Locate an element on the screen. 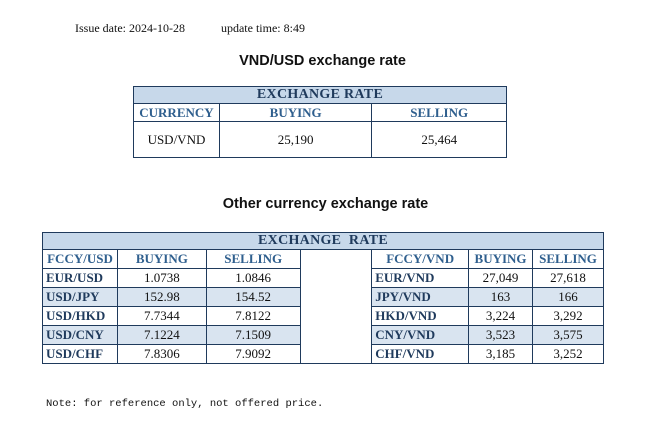 The width and height of the screenshot is (645, 445). other-table-banner: EXCHANGE RATE is located at coordinates (323, 241).